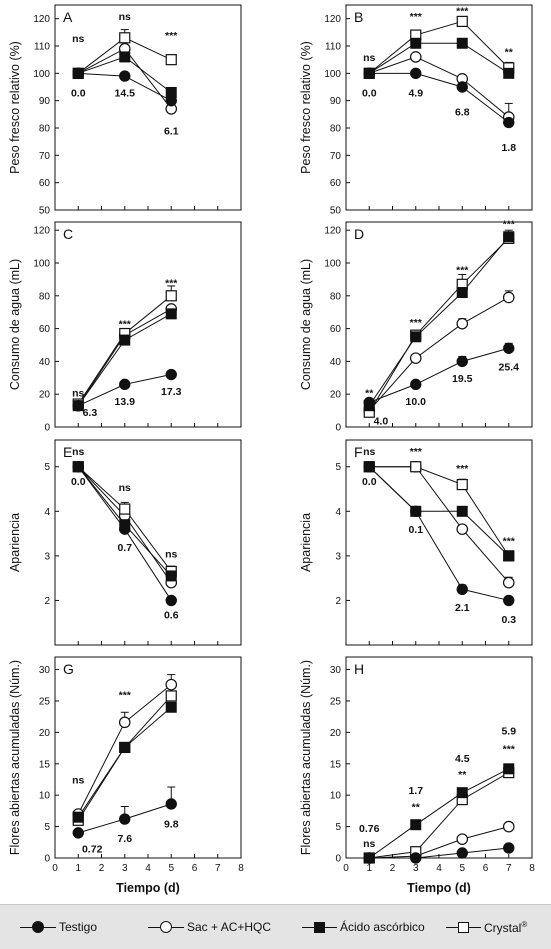 This screenshot has height=949, width=551. I want to click on value-label: 0.6, so click(171, 616).